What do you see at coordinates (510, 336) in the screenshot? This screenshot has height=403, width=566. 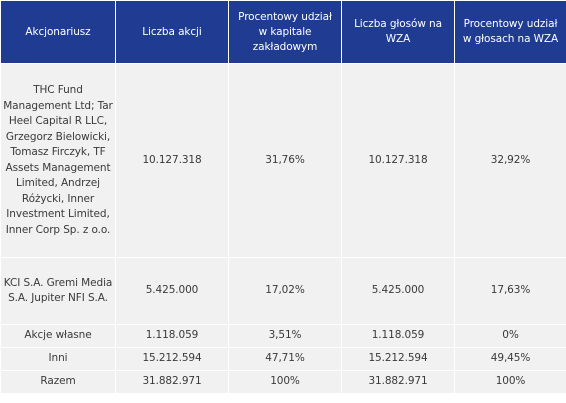 I see `cell-votes-percent: 0%` at bounding box center [510, 336].